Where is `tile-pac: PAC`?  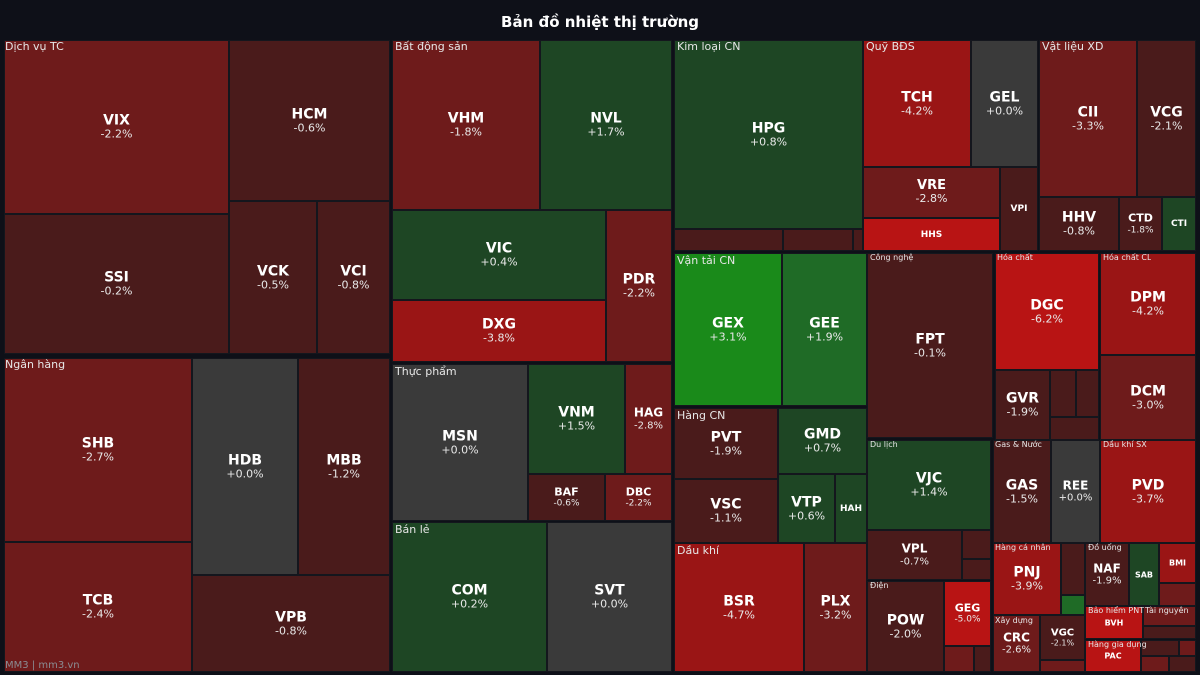
tile-pac: PAC is located at coordinates (1113, 656).